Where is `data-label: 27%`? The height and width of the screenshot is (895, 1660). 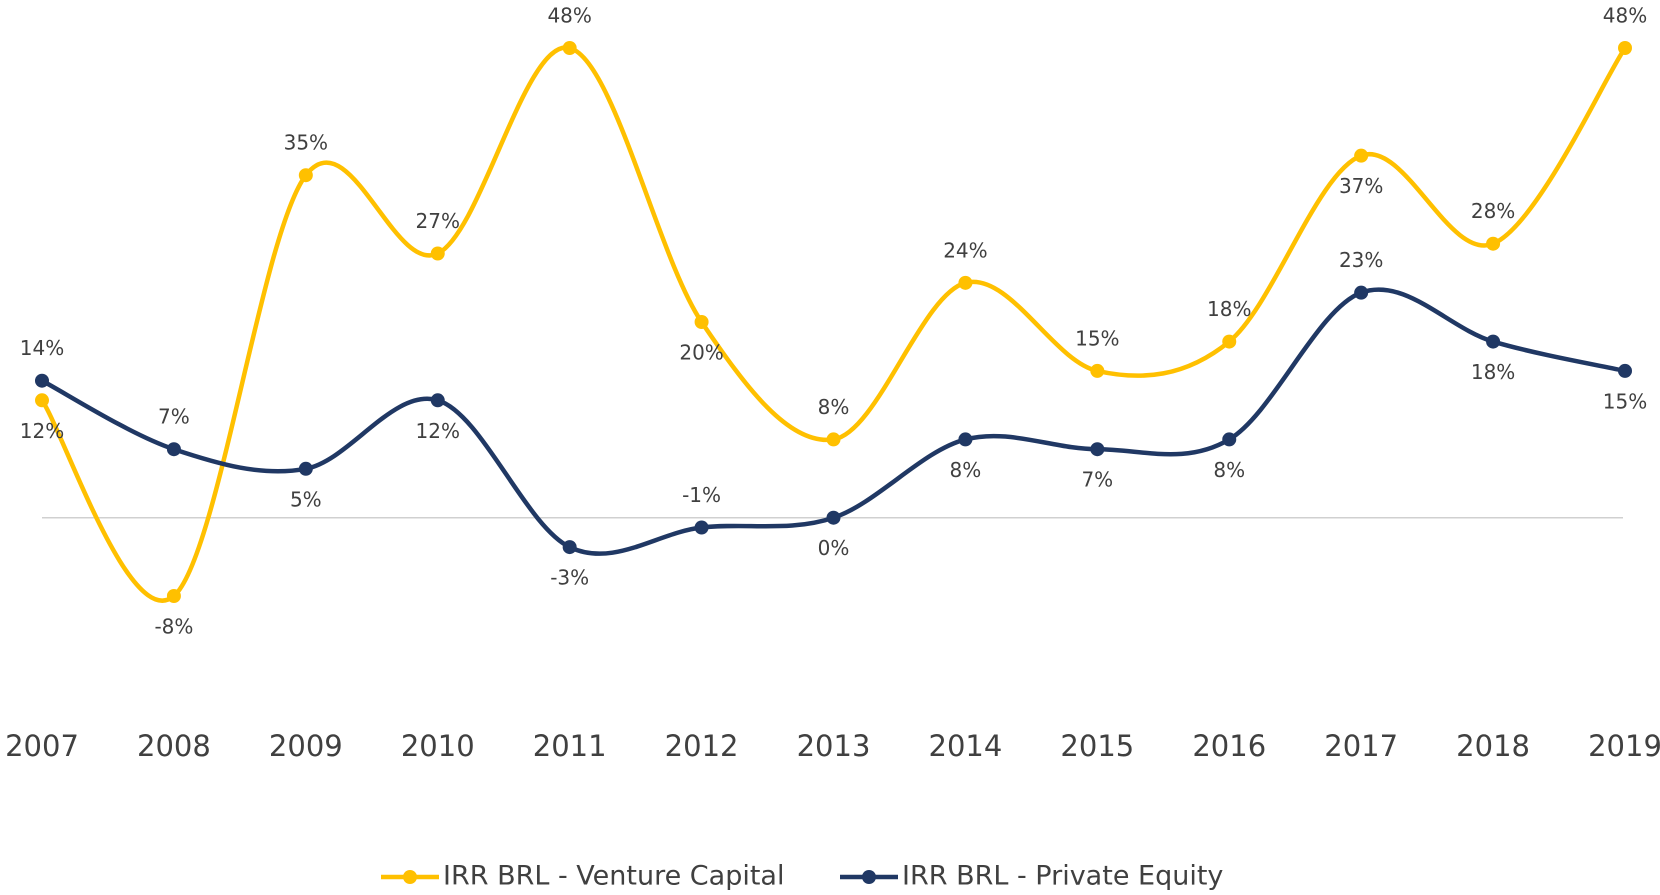 data-label: 27% is located at coordinates (438, 221).